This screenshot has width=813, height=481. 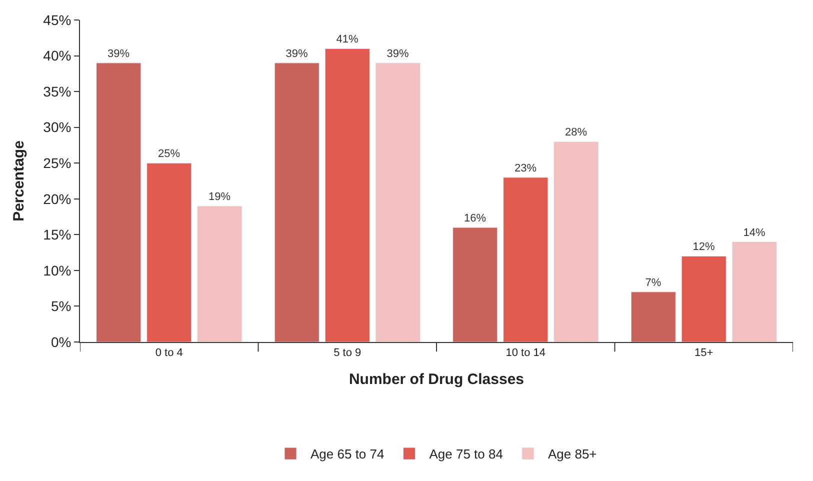 What do you see at coordinates (57, 91) in the screenshot?
I see `y-tick-label: 35%` at bounding box center [57, 91].